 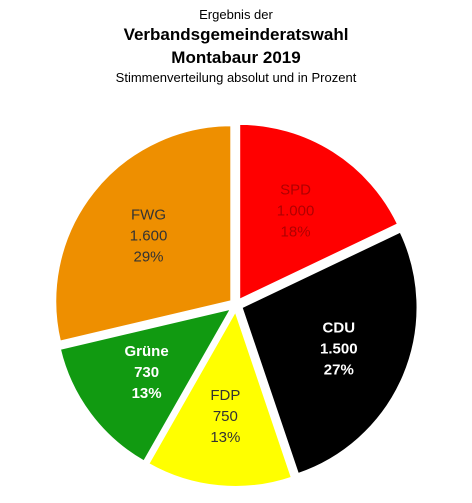 I want to click on slice-label-fdp-name: FDP, so click(x=225, y=395).